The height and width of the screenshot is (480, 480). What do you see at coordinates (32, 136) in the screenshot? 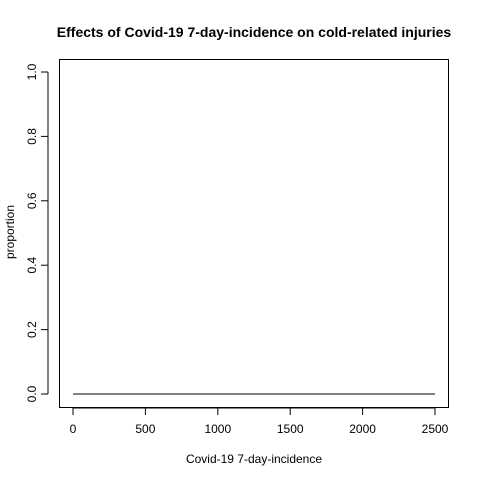
I see `y-tick-label: 0.8` at bounding box center [32, 136].